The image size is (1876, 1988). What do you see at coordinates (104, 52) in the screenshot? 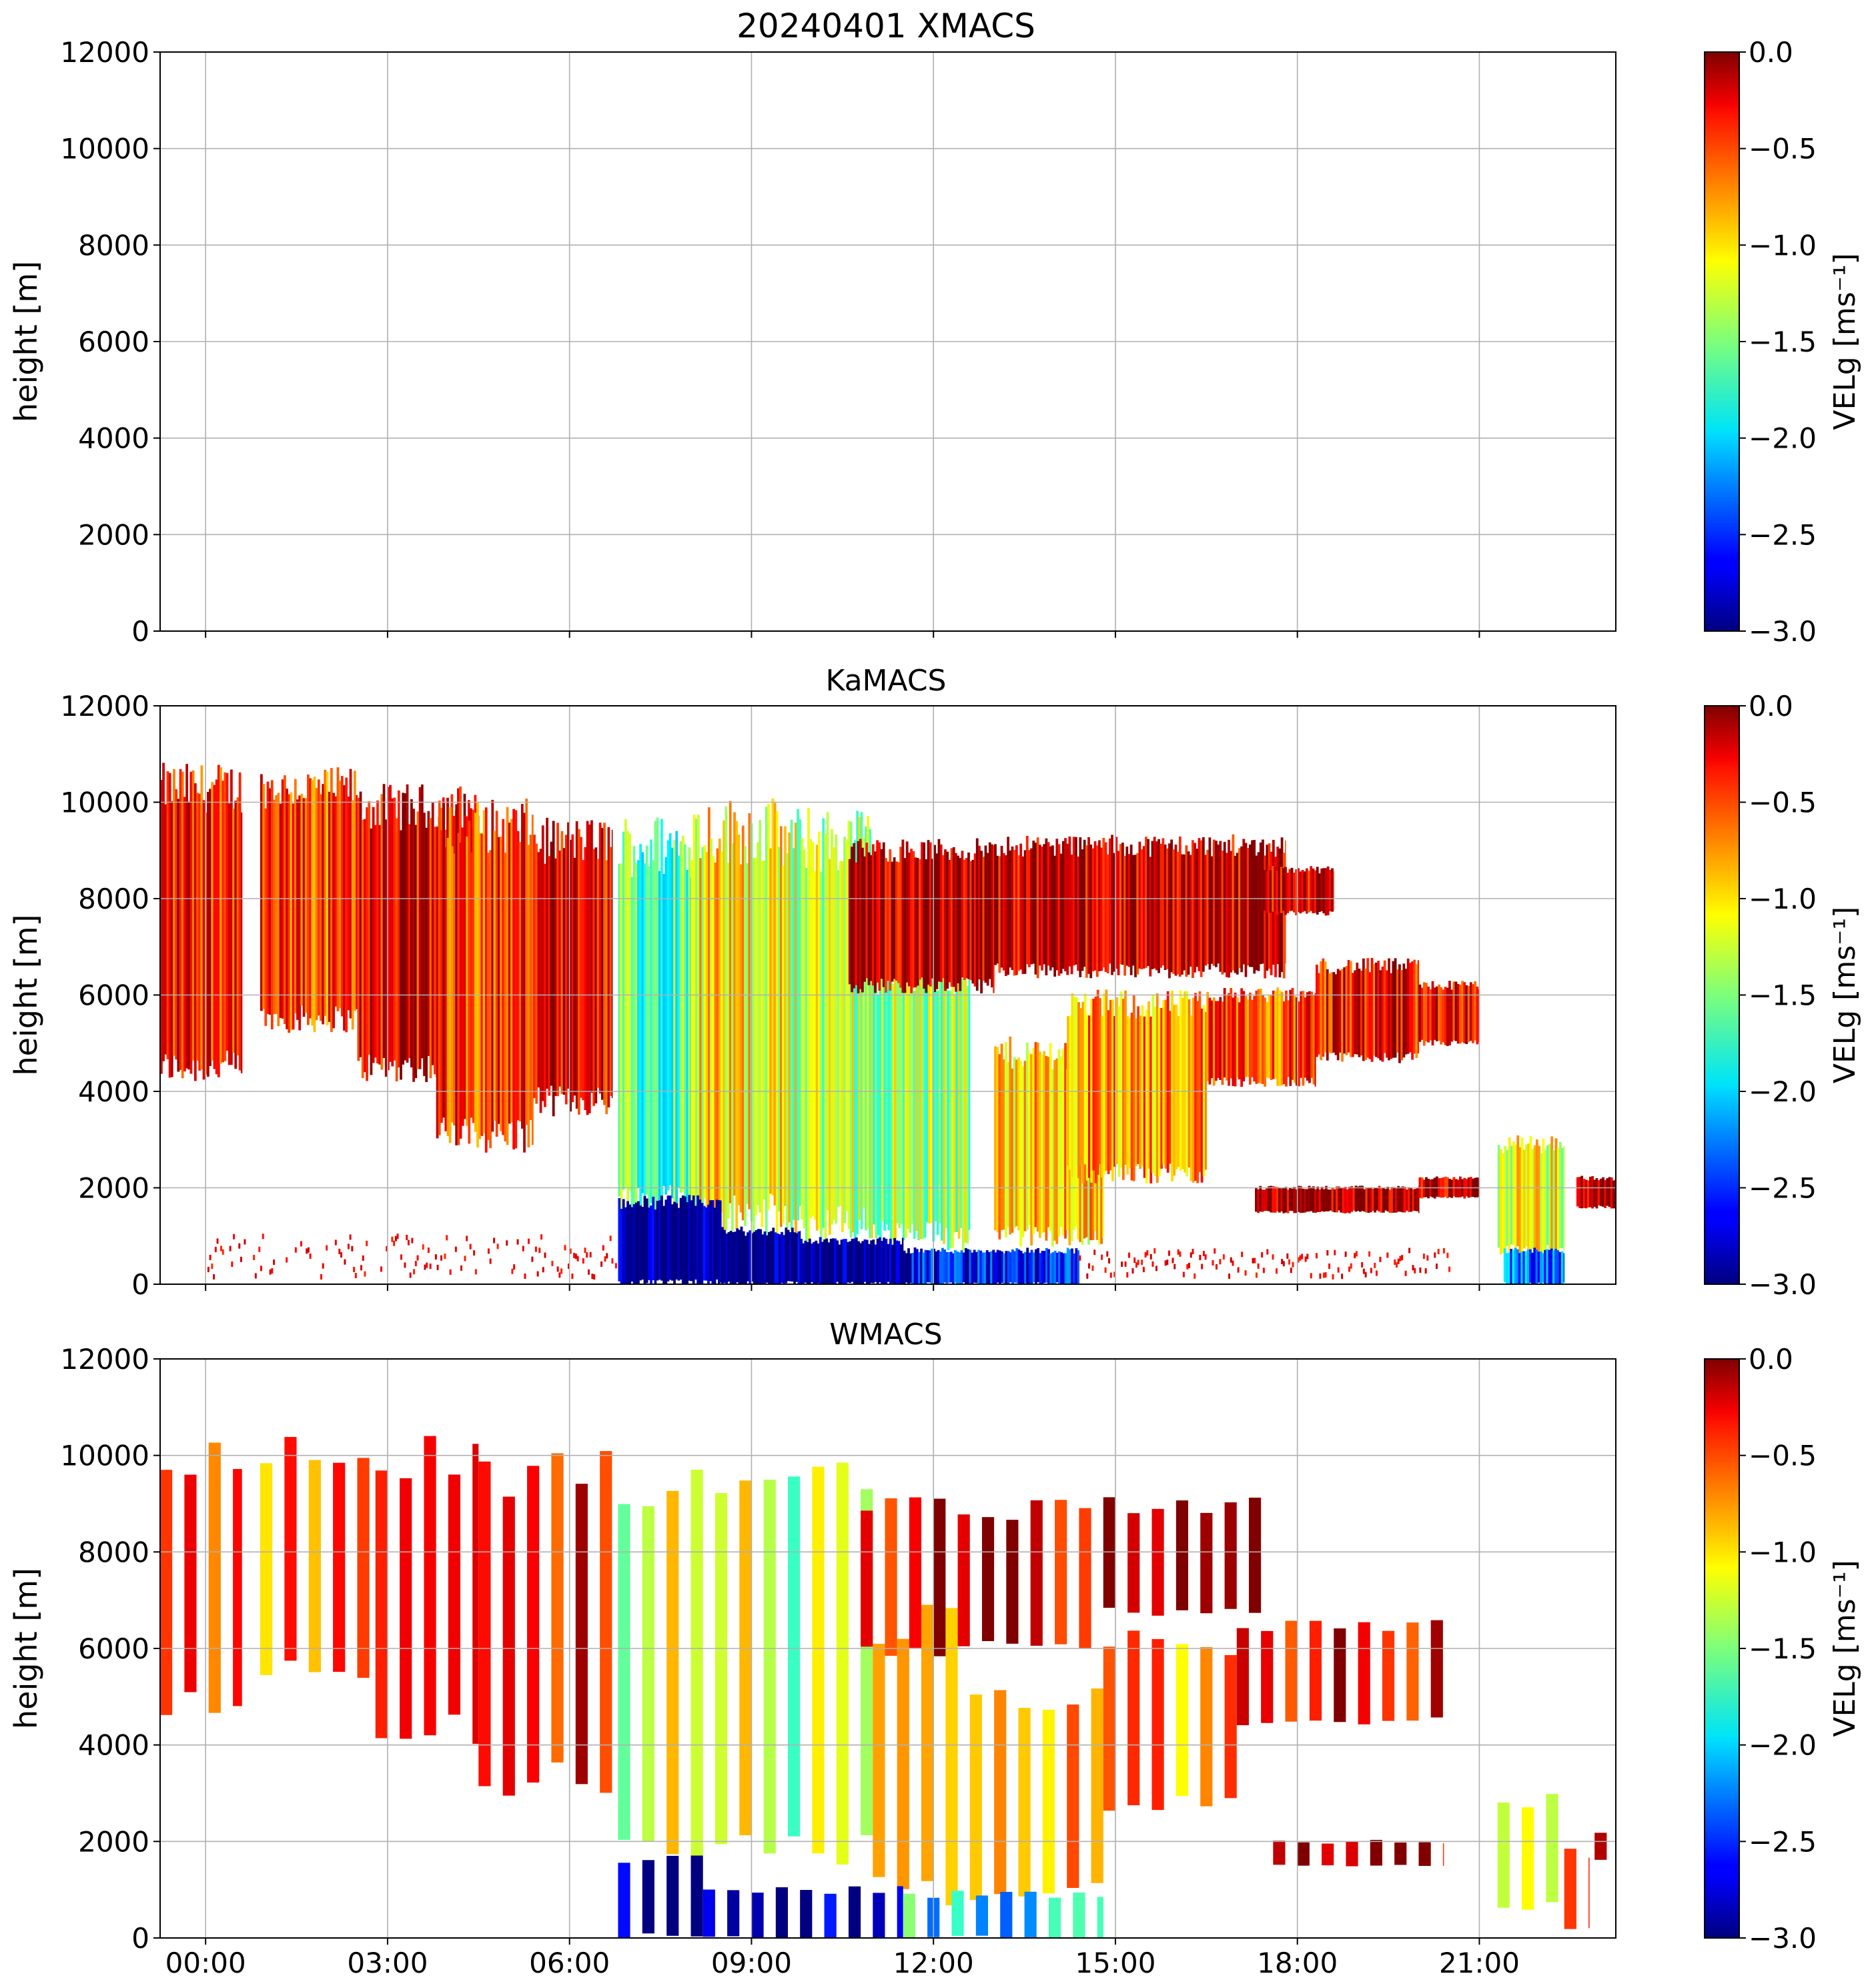
I see `y-tick-label: 12000` at bounding box center [104, 52].